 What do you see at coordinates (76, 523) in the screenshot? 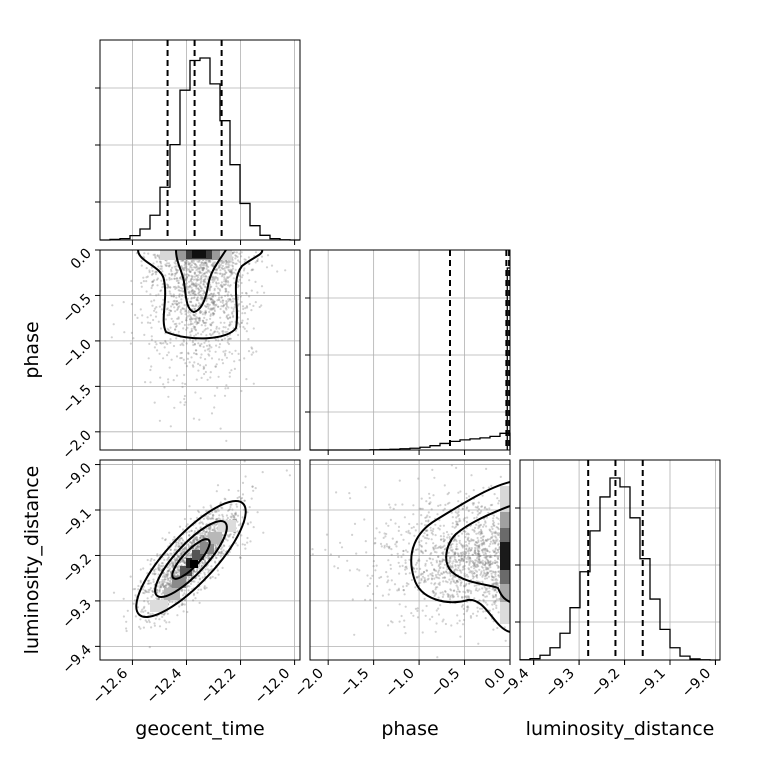
I see `y-tick-label: −9.1` at bounding box center [76, 523].